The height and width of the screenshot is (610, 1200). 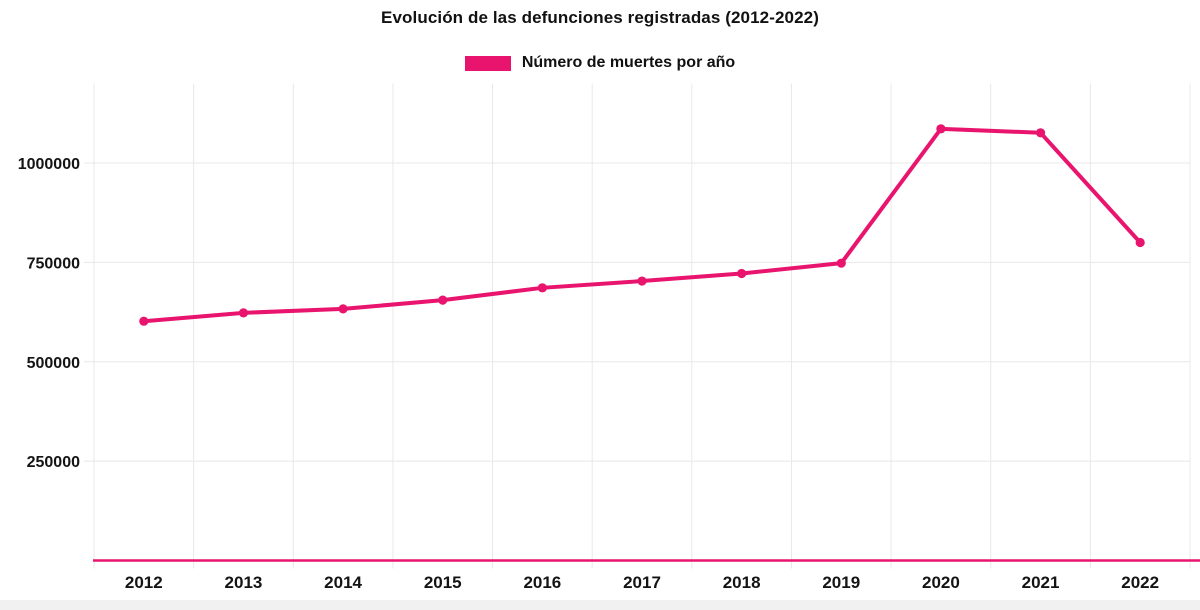 What do you see at coordinates (243, 313) in the screenshot?
I see `data-point-2013` at bounding box center [243, 313].